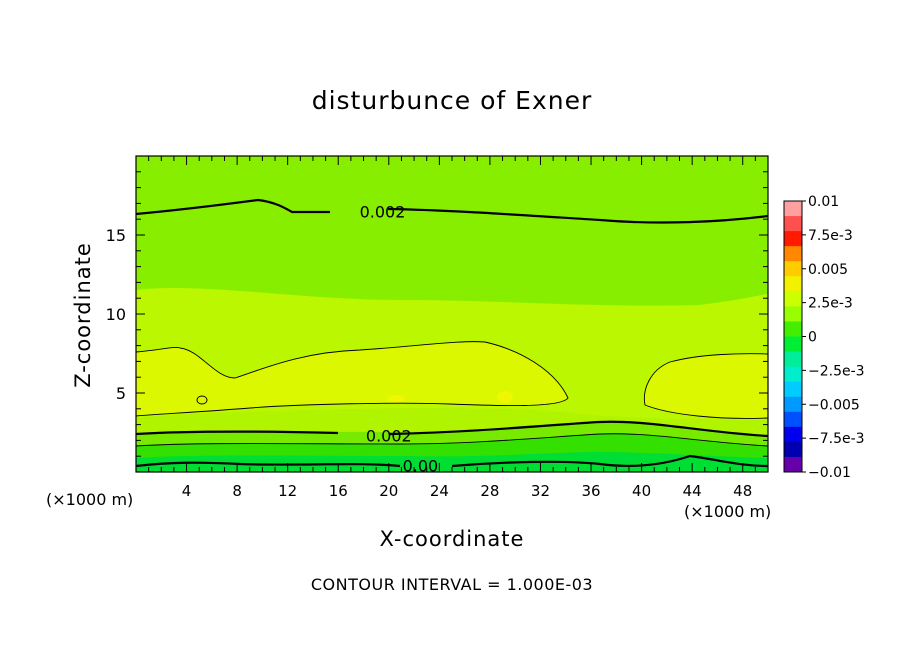 The height and width of the screenshot is (654, 904). I want to click on colorbar-label: 7.5e-3, so click(830, 236).